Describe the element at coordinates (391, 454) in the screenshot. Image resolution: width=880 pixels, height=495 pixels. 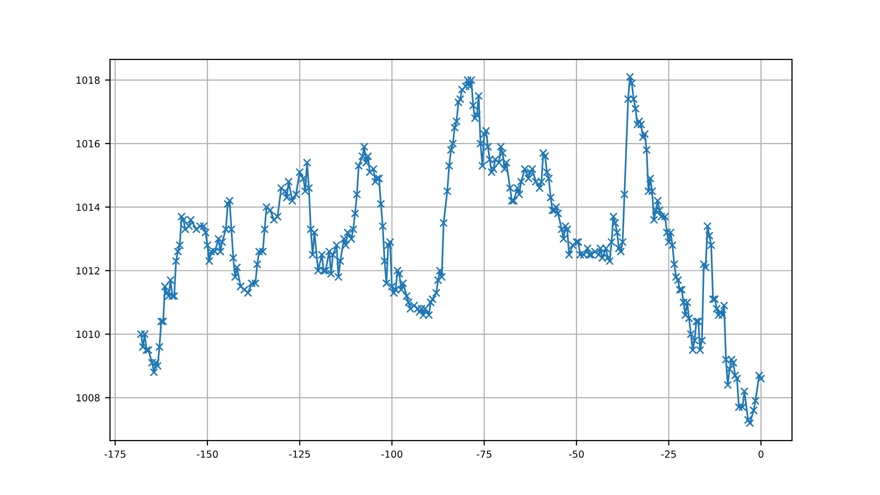
I see `x-tick-label: -100` at that location.